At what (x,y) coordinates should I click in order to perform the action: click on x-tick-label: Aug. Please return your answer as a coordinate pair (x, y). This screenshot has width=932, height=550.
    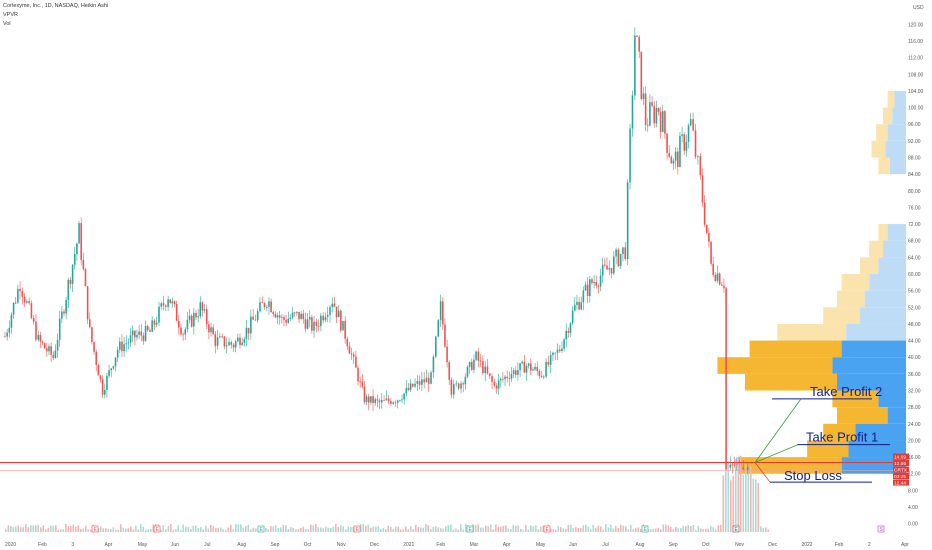
    Looking at the image, I should click on (640, 545).